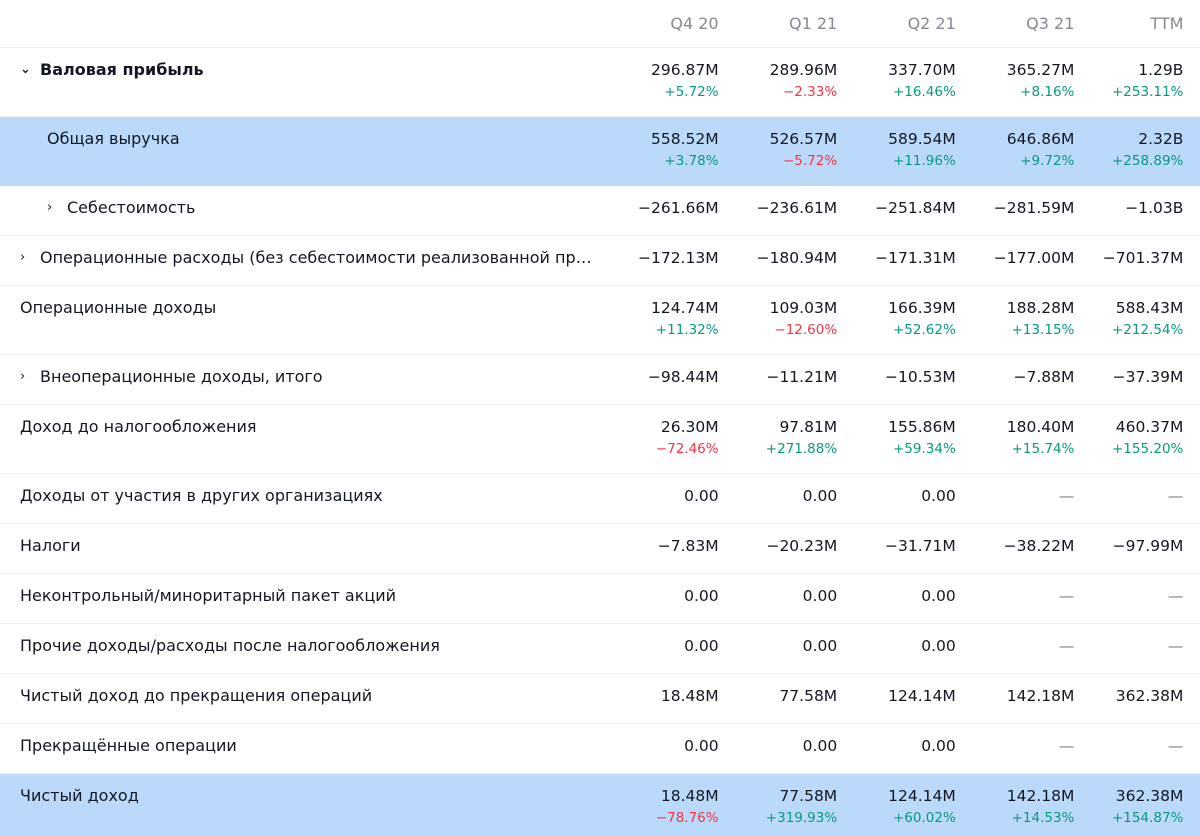 This screenshot has width=1200, height=836. Describe the element at coordinates (121, 207) in the screenshot. I see `row-label: › Себестоимость` at that location.